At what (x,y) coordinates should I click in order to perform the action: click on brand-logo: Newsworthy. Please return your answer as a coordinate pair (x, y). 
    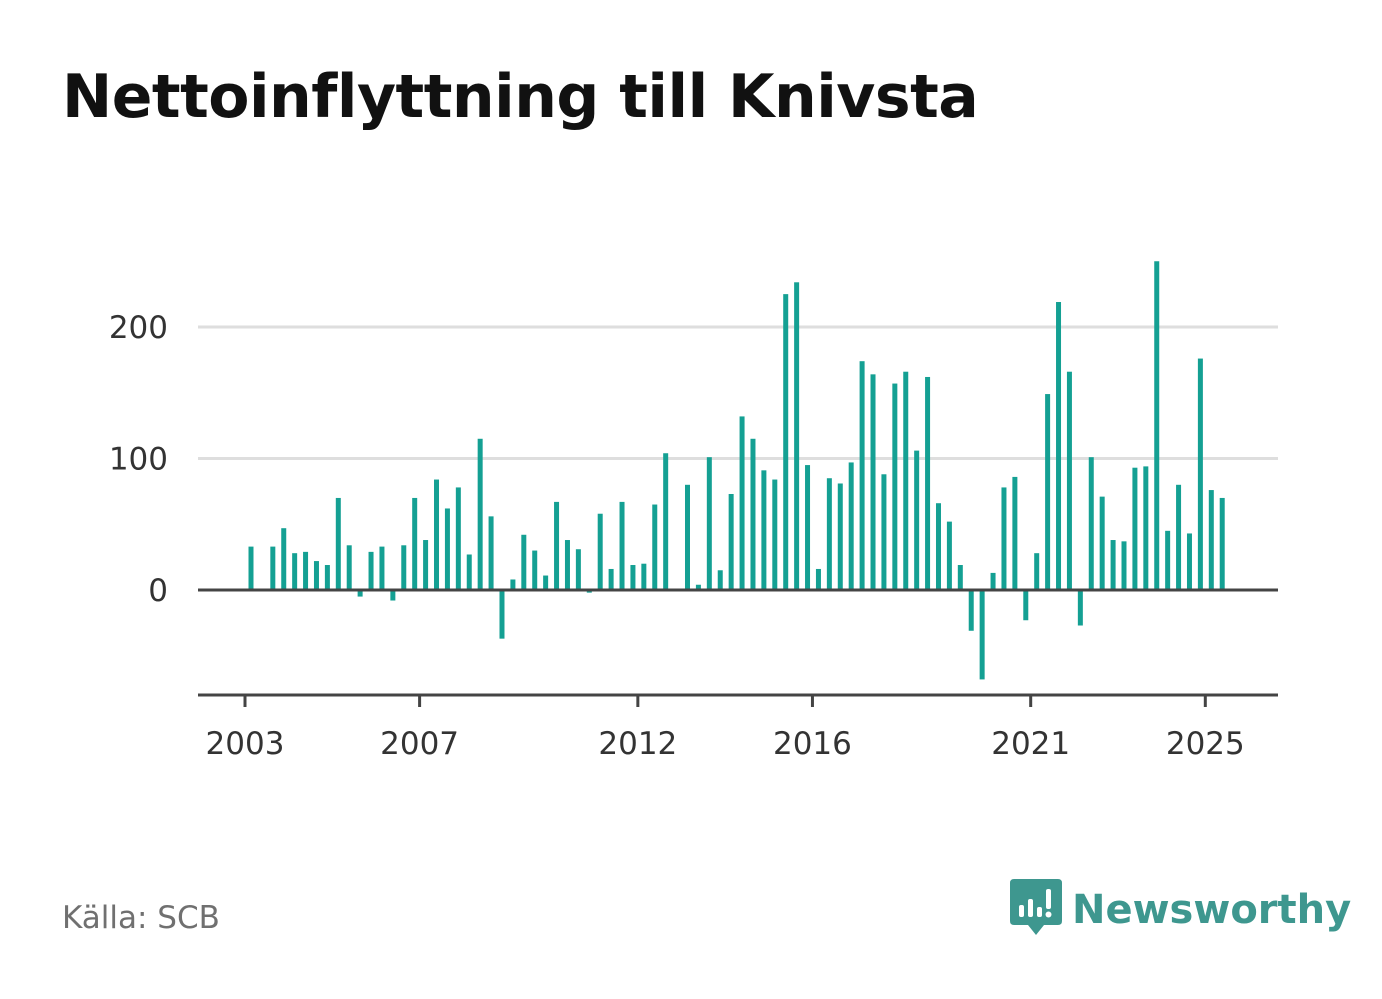
    Looking at the image, I should click on (1180, 910).